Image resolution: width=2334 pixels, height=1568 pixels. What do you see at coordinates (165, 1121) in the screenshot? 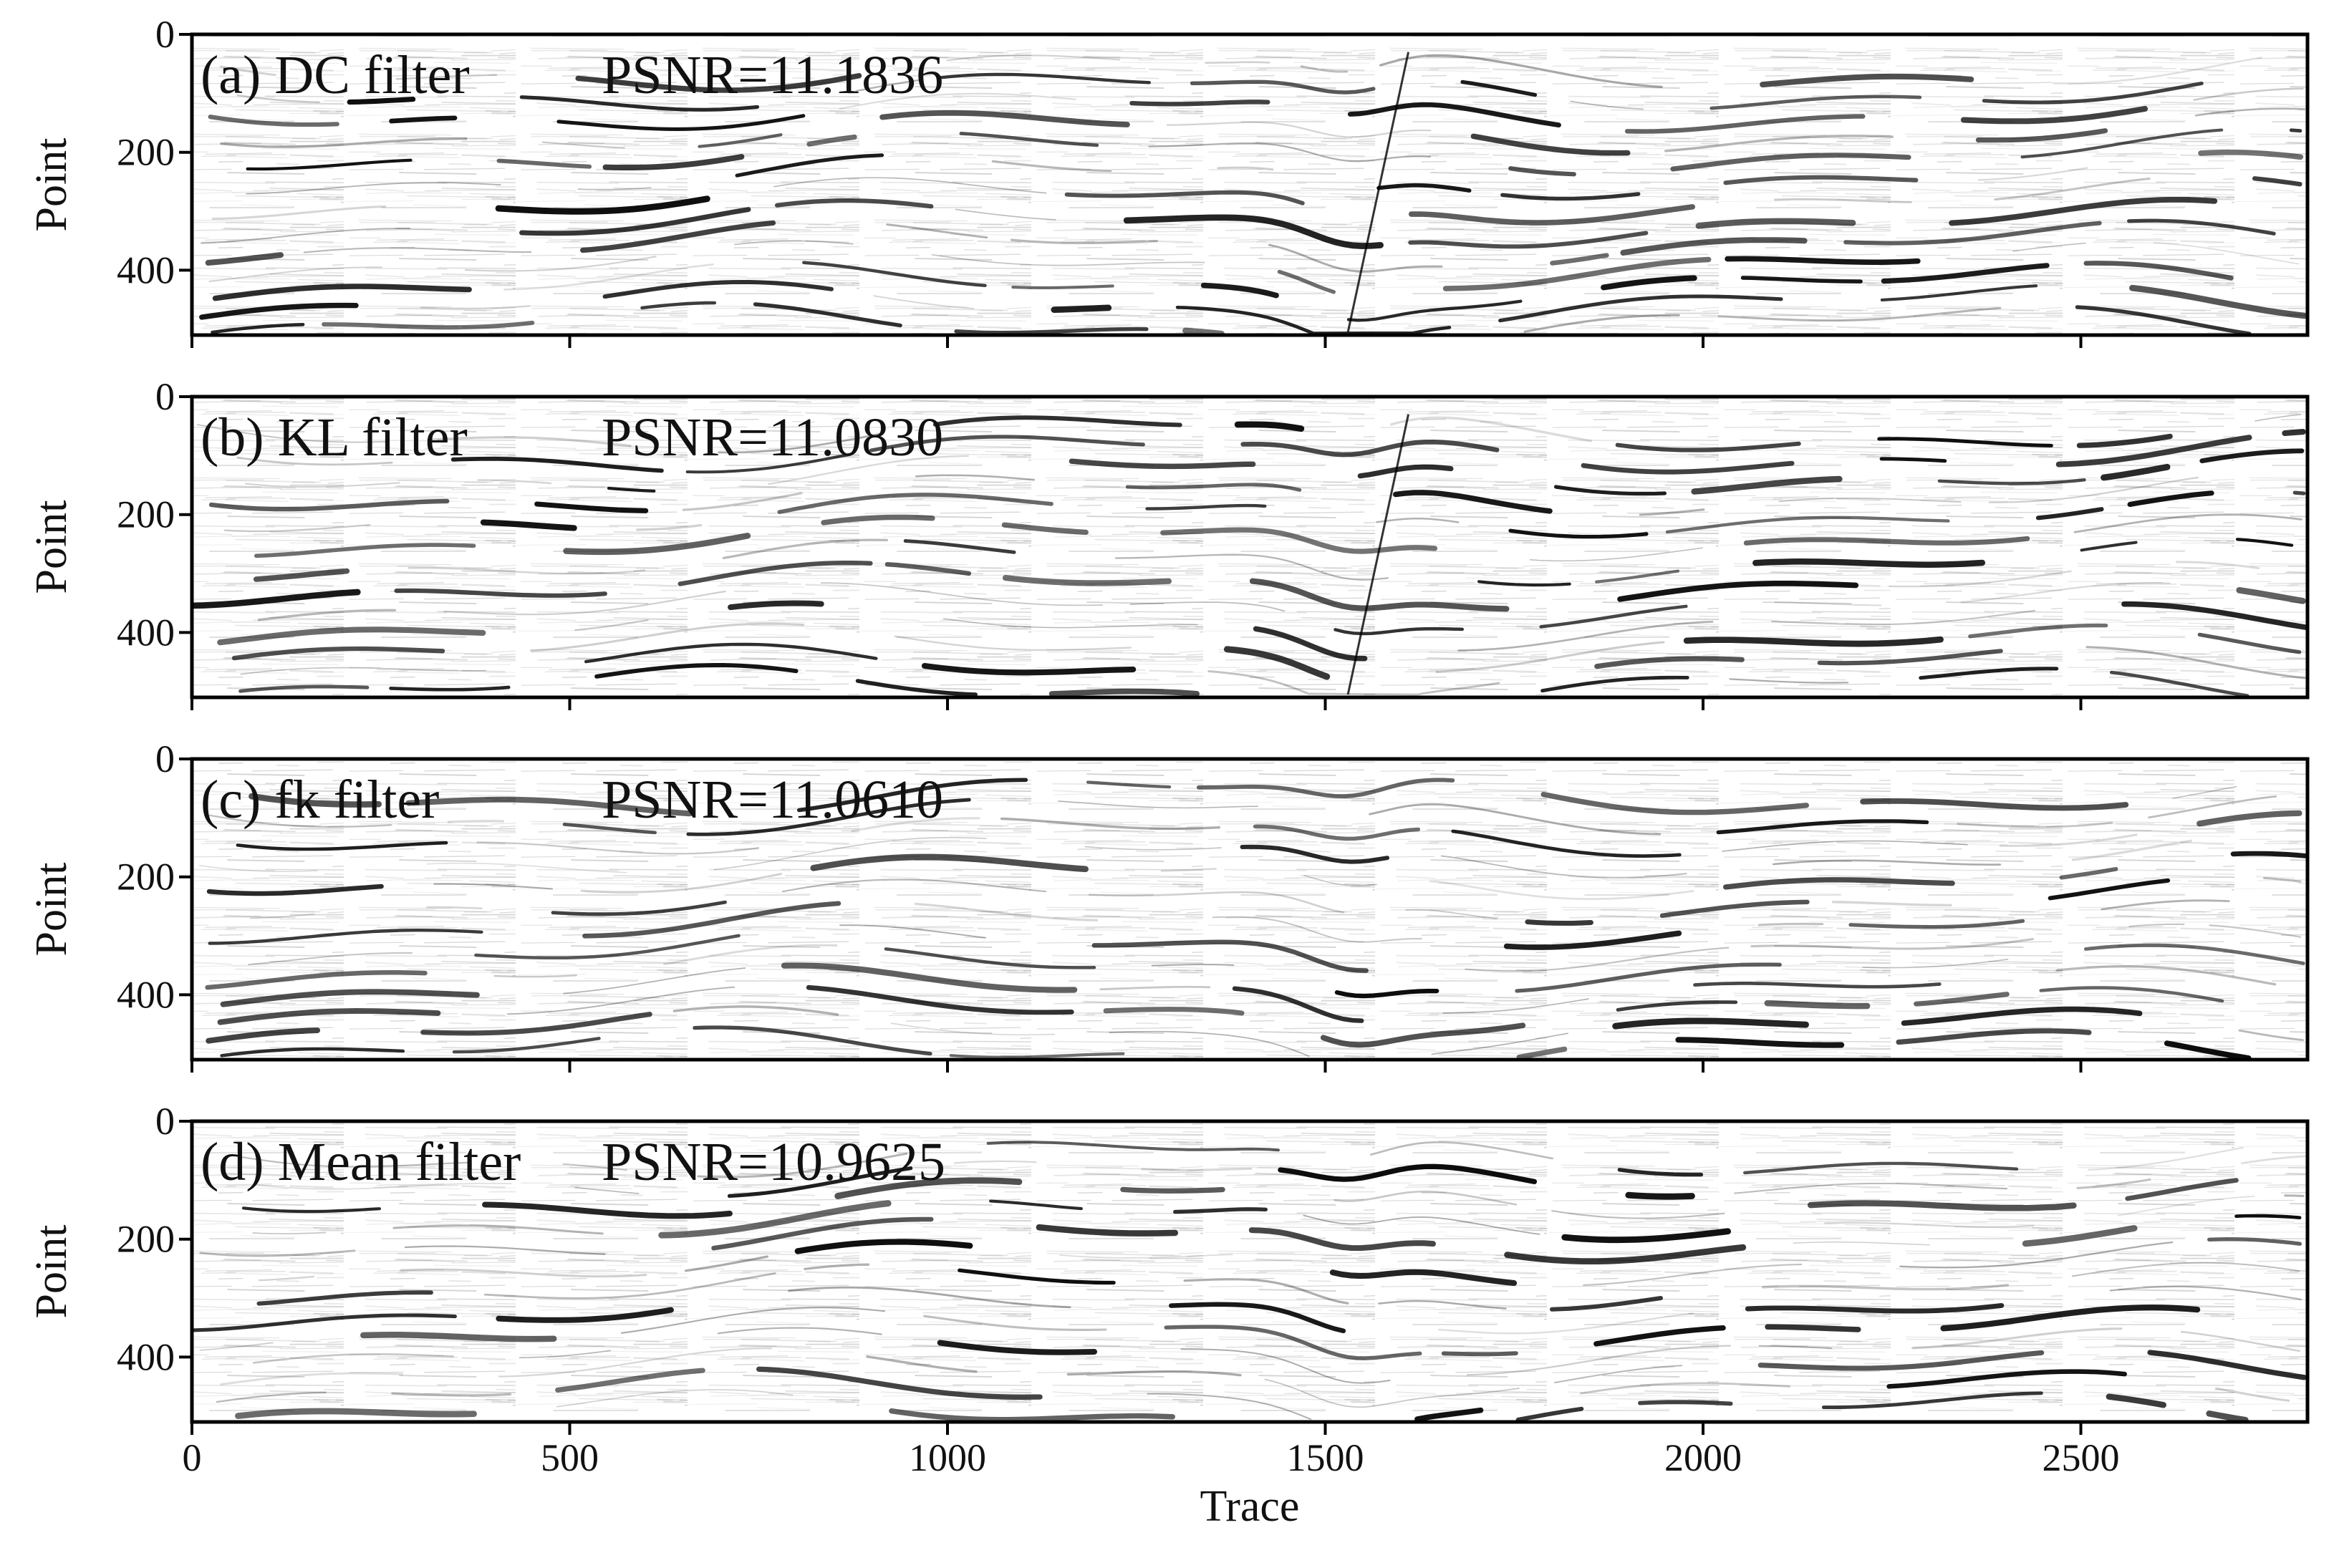
I see `y-tick-label: 0` at bounding box center [165, 1121].